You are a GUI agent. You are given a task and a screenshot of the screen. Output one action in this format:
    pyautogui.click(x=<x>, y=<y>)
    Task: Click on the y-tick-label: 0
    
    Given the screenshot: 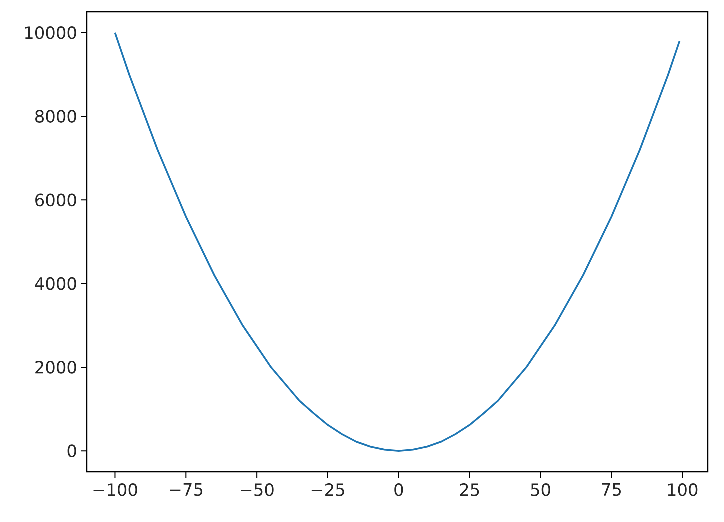 What is the action you would take?
    pyautogui.click(x=72, y=451)
    